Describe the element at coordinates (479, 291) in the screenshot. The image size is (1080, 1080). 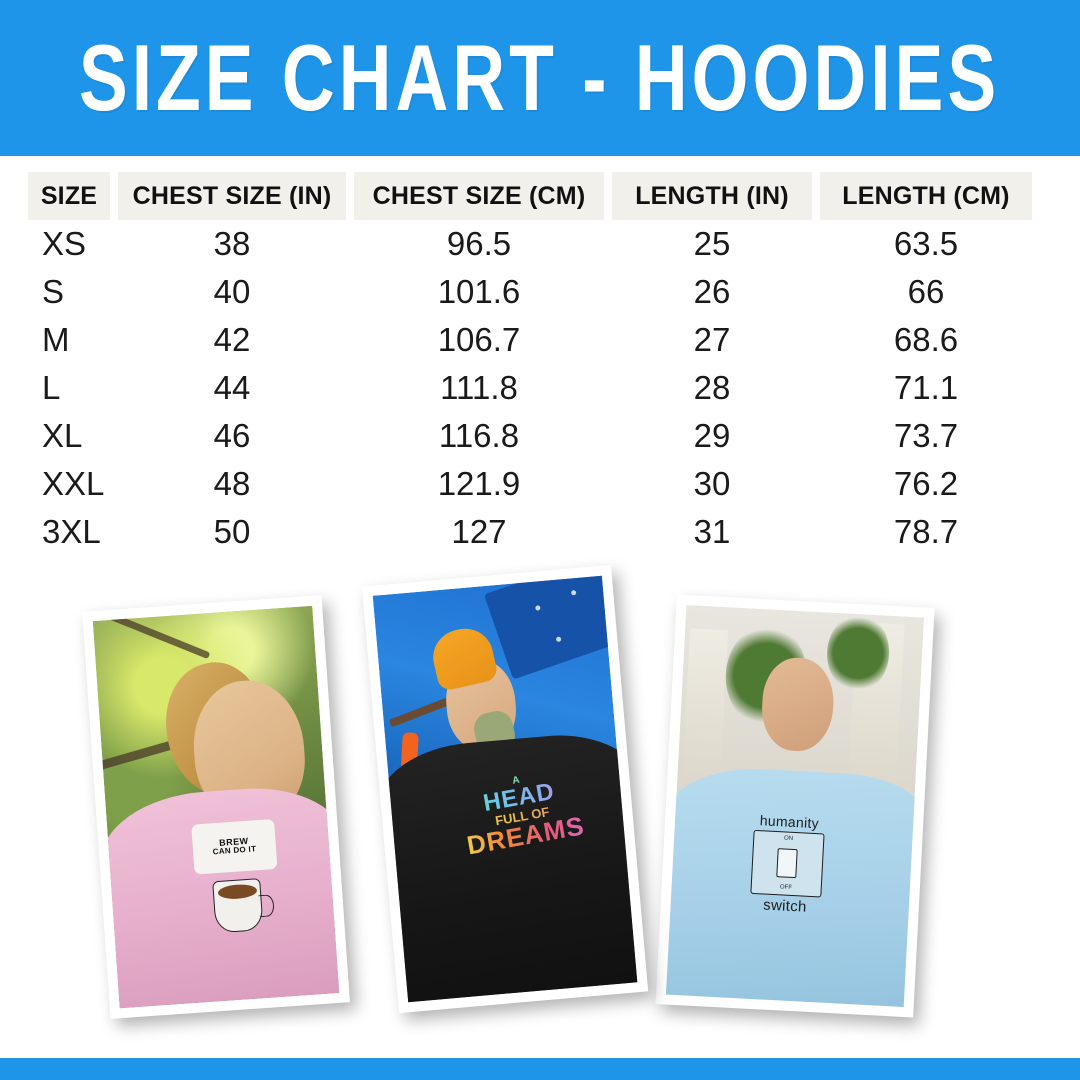
I see `cell-chest-cm: 101.6` at that location.